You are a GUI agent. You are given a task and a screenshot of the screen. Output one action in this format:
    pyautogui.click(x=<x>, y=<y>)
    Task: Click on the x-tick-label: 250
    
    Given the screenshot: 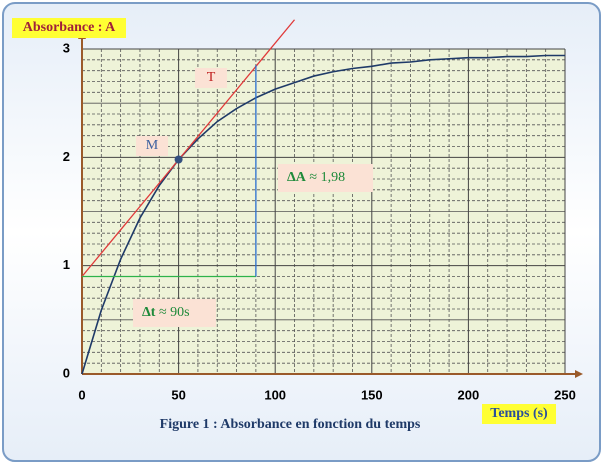 What is the action you would take?
    pyautogui.click(x=565, y=394)
    